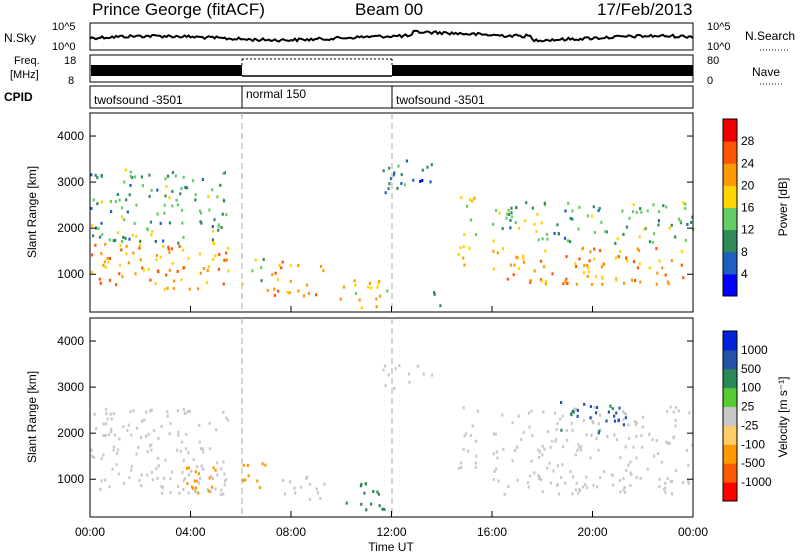 This screenshot has width=800, height=554. I want to click on cell-r4, so click(361, 504).